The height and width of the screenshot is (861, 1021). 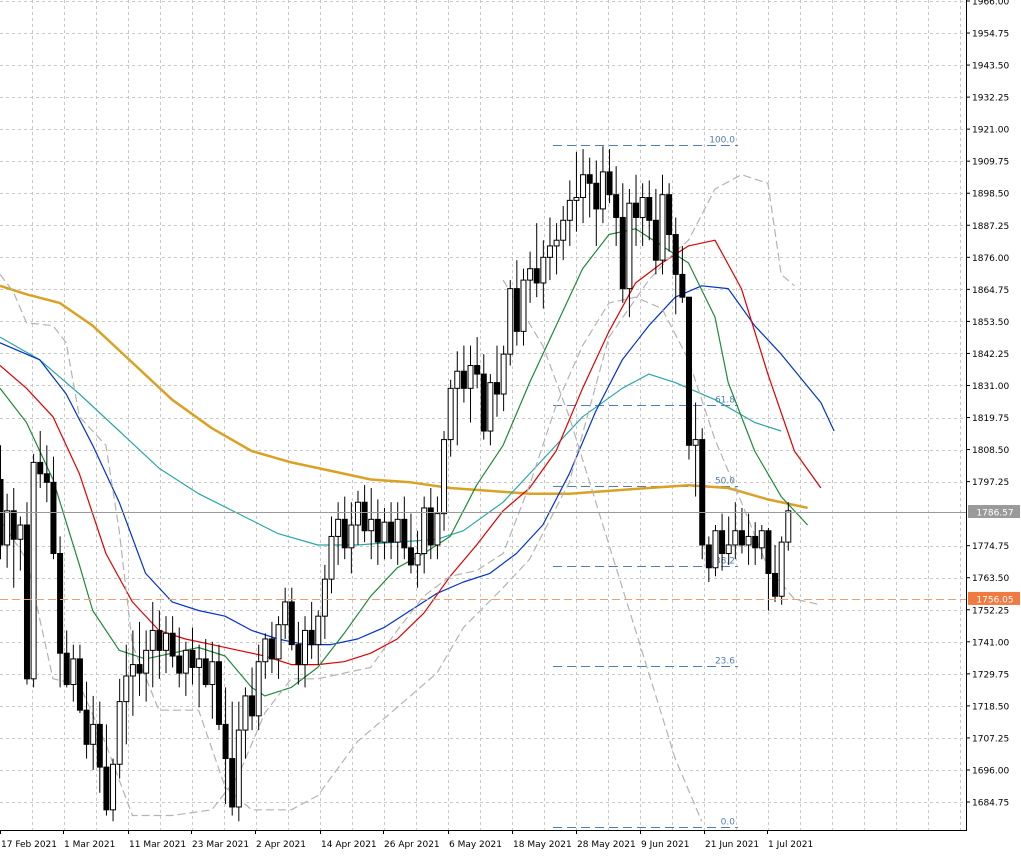 I want to click on price-tick-label: 1797.25, so click(x=990, y=483).